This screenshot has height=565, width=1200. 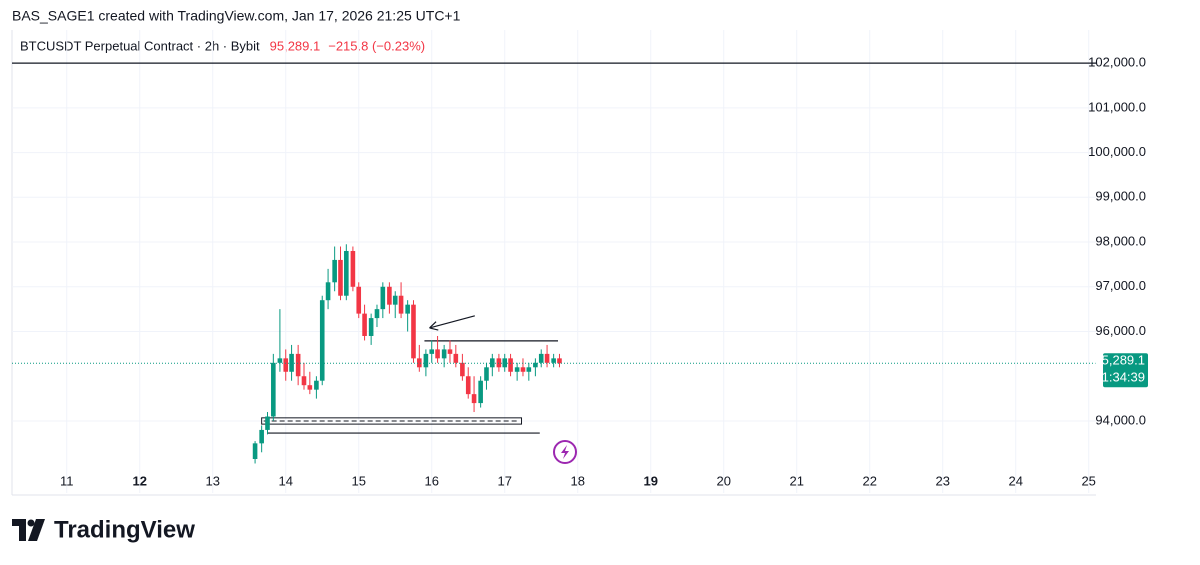 What do you see at coordinates (1119, 377) in the screenshot?
I see `countdown: 01:34:39` at bounding box center [1119, 377].